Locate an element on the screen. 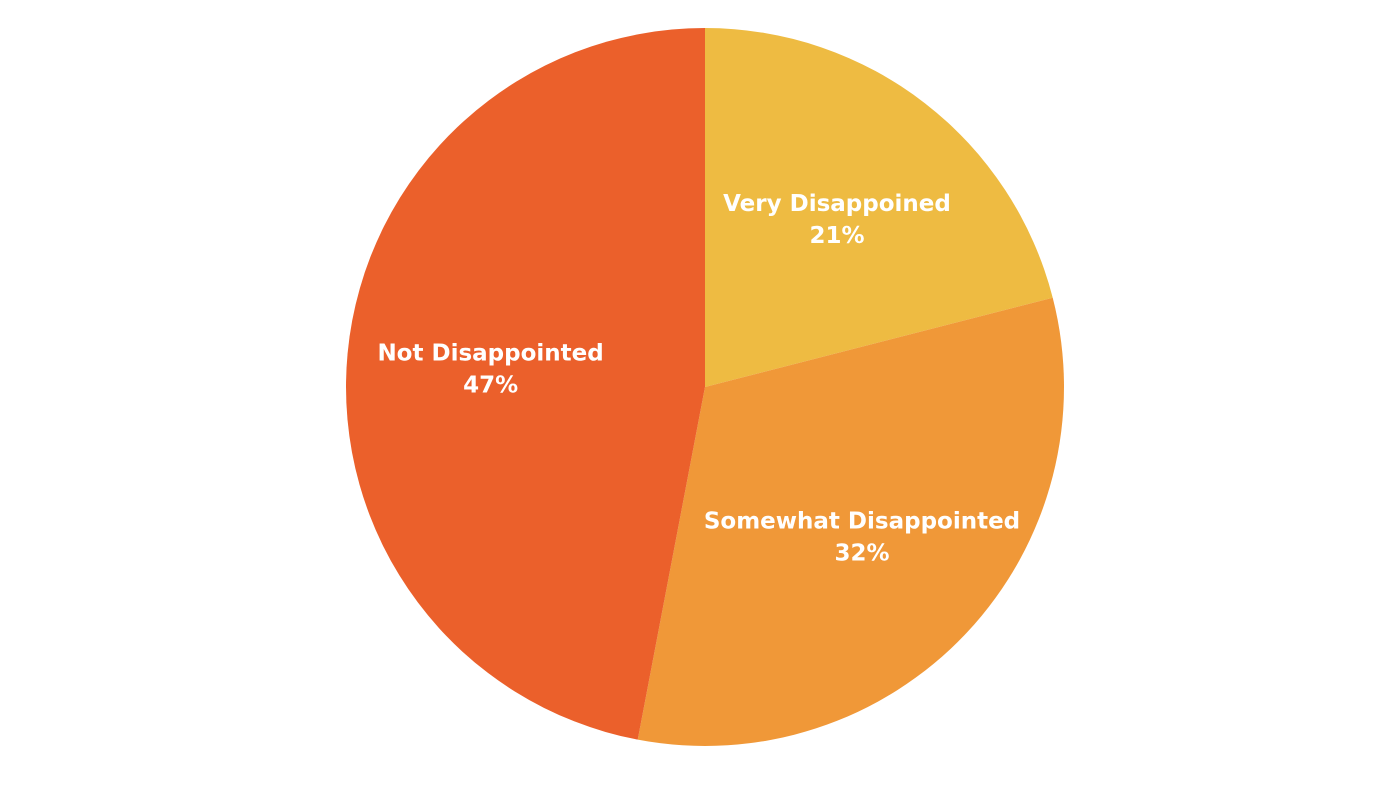 The width and height of the screenshot is (1400, 800). pie-slice-very-disappoined is located at coordinates (879, 207).